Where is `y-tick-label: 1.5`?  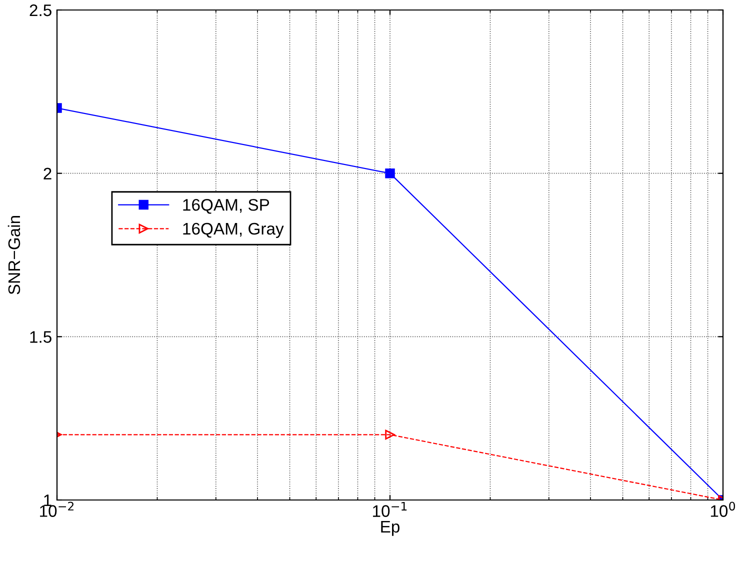
y-tick-label: 1.5 is located at coordinates (41, 337).